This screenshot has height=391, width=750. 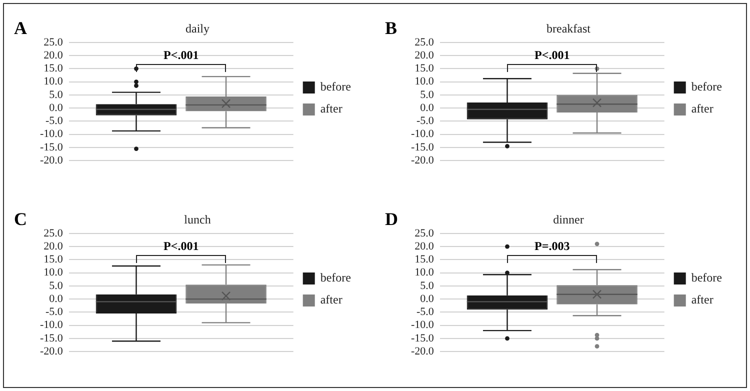 I want to click on chart-title: breakfast, so click(x=569, y=28).